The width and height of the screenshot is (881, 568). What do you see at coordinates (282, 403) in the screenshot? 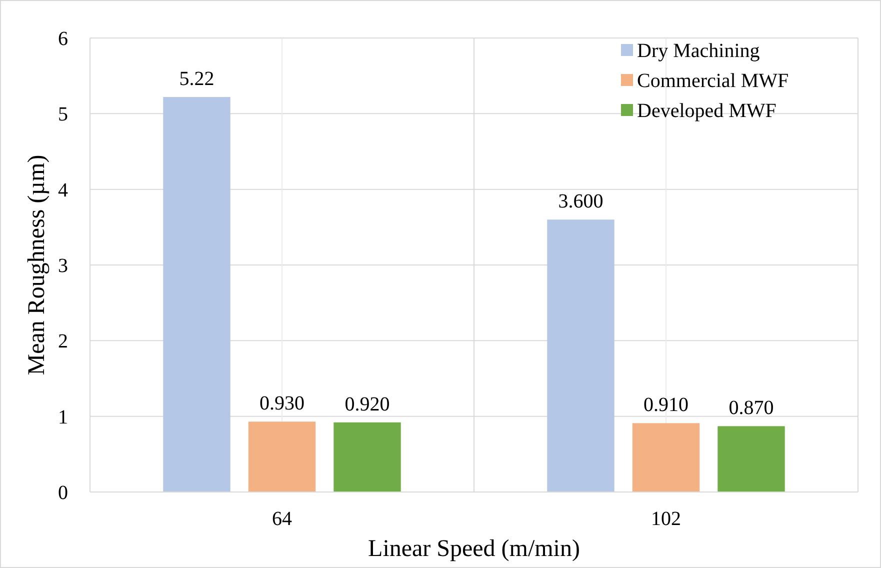
I see `data-label: 0.930` at bounding box center [282, 403].